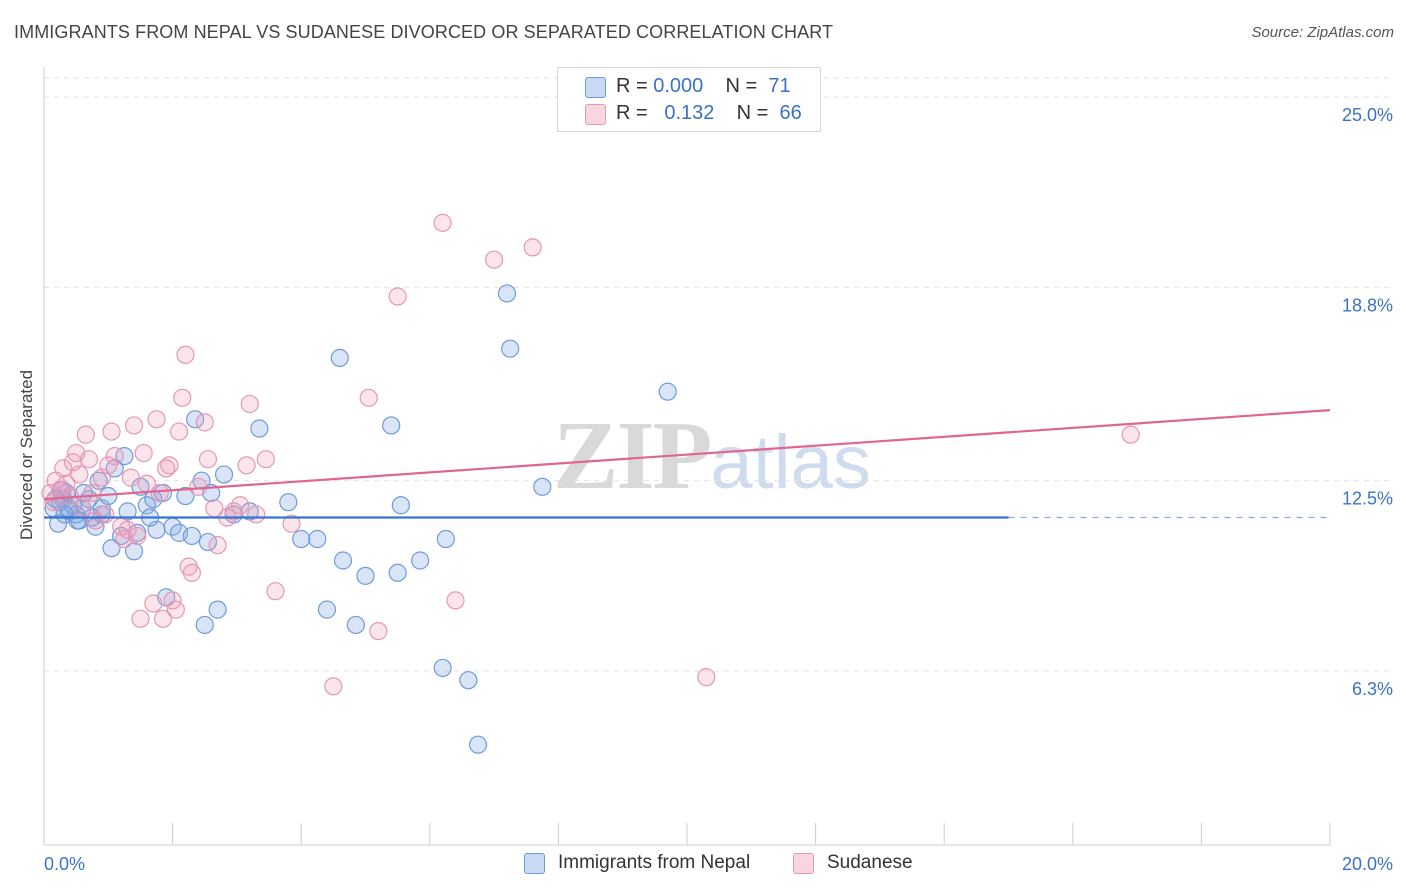 Image resolution: width=1406 pixels, height=892 pixels. I want to click on legend-label-sudanese: Sudanese, so click(870, 862).